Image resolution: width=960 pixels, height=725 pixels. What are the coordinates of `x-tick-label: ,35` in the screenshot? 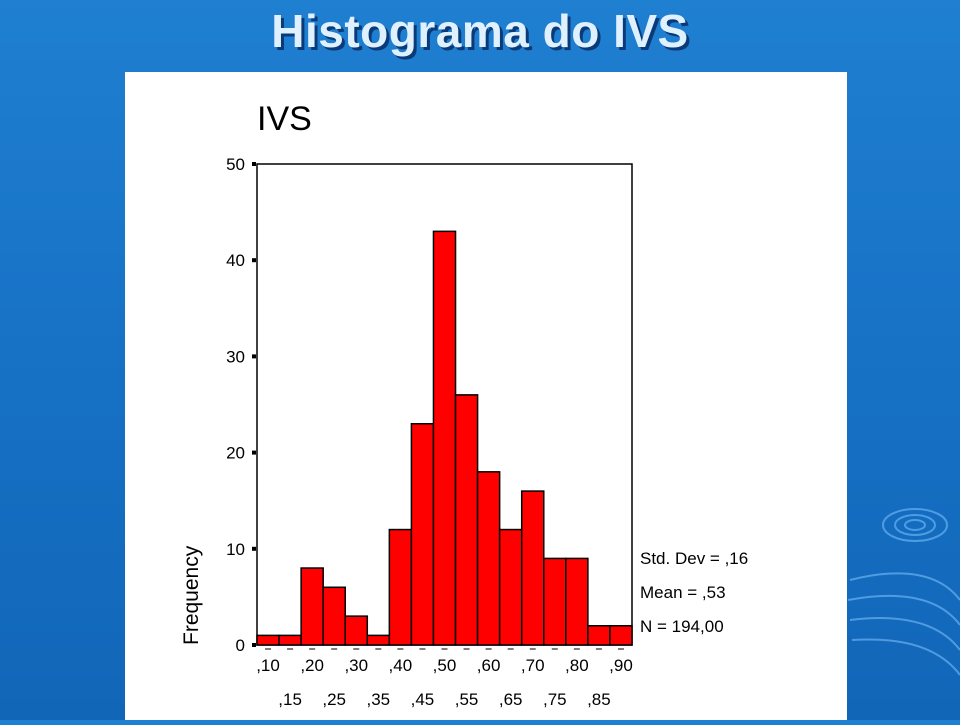 It's located at (379, 699).